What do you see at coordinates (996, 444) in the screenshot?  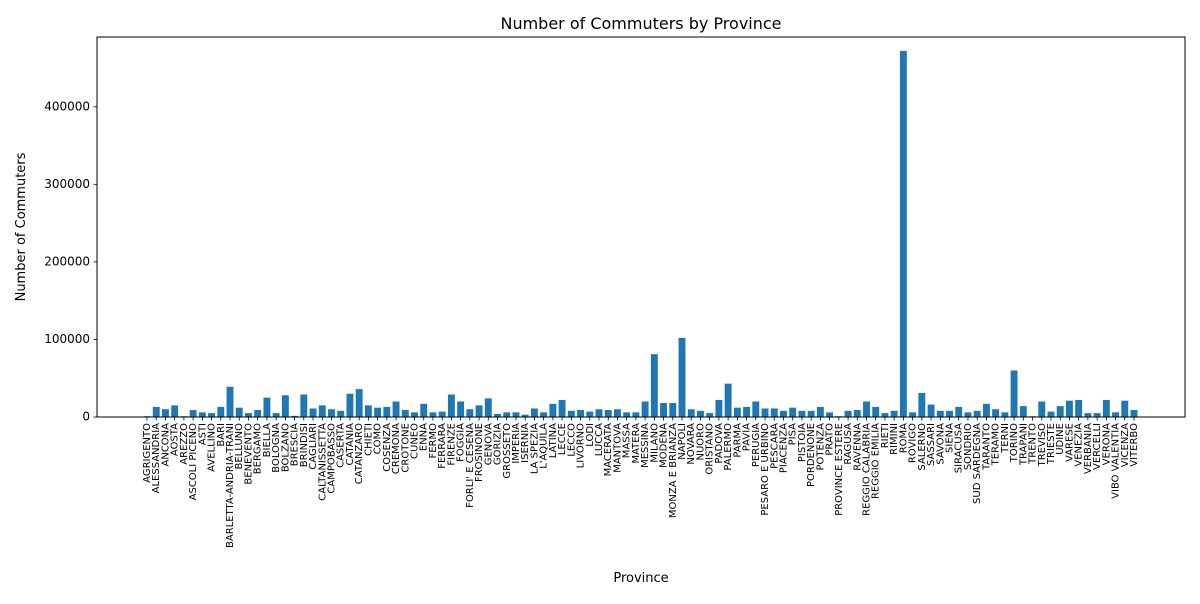 I see `x-tick-label: TERAMO` at bounding box center [996, 444].